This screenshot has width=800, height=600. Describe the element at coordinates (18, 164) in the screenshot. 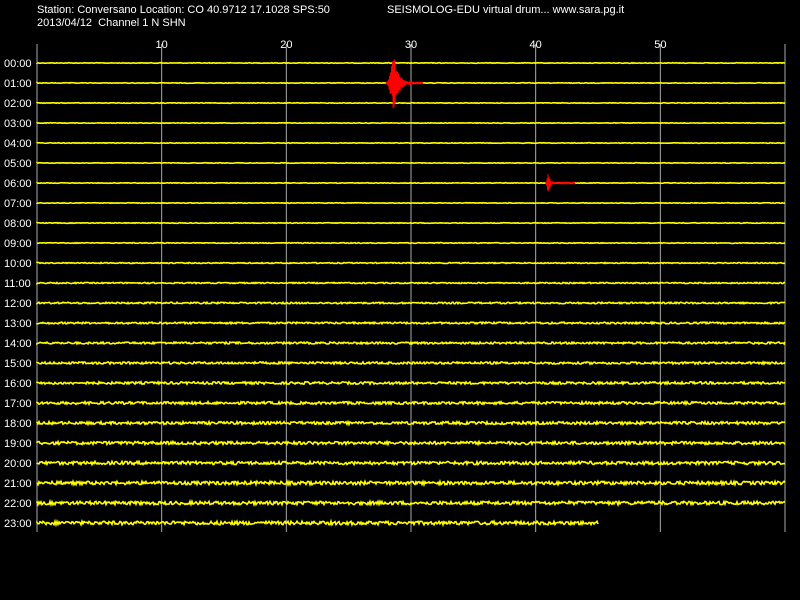

I see `row-label: 05:00` at that location.